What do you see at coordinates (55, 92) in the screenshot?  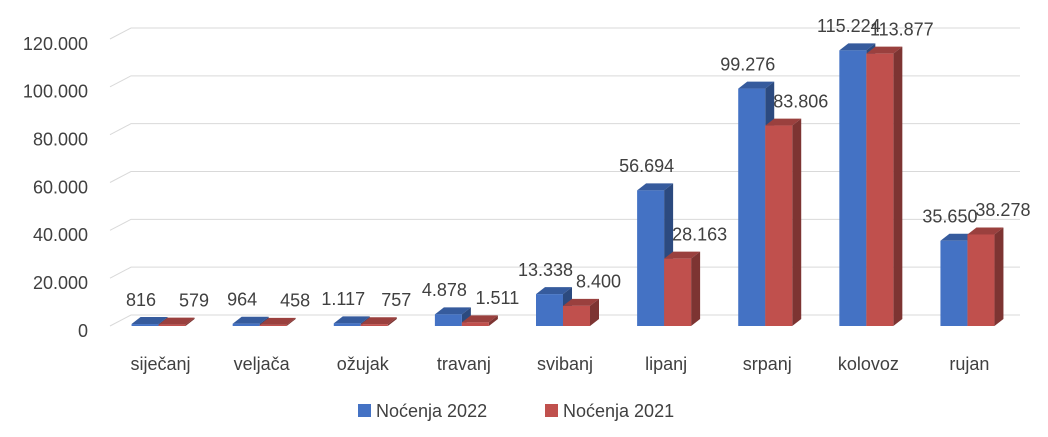 I see `y-tick-label: 100.000` at bounding box center [55, 92].